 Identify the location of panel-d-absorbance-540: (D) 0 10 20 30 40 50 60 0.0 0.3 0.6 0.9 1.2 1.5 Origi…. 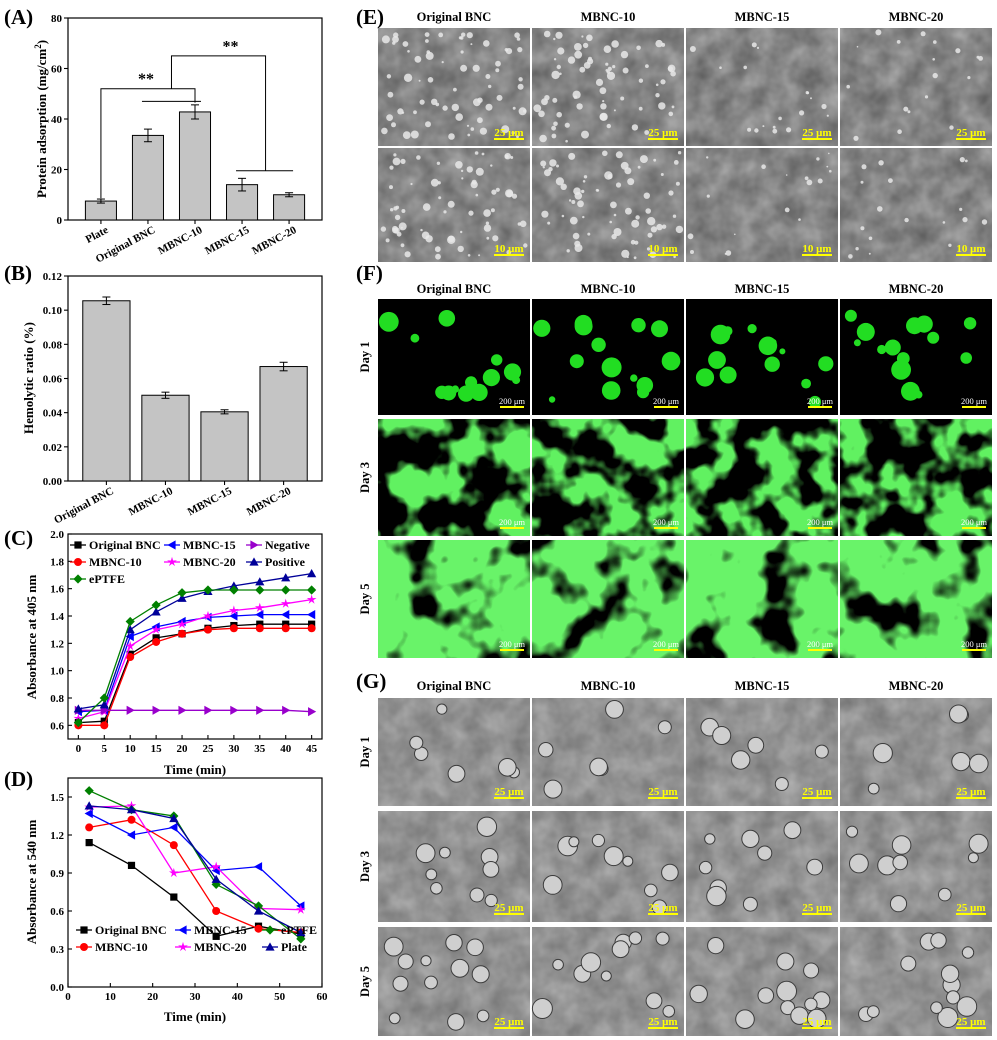
(166, 895).